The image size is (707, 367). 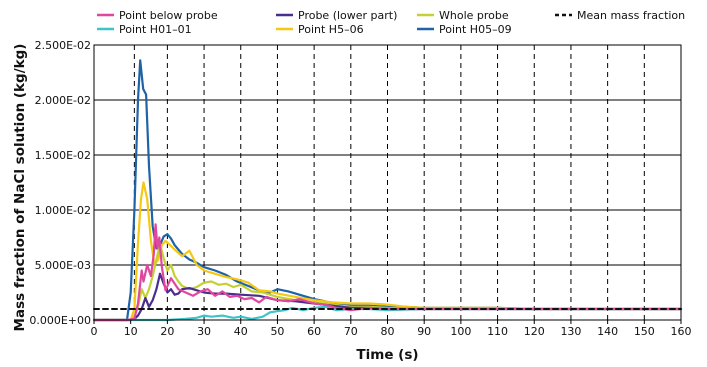 I want to click on x-tick-label: 40, so click(x=241, y=331).